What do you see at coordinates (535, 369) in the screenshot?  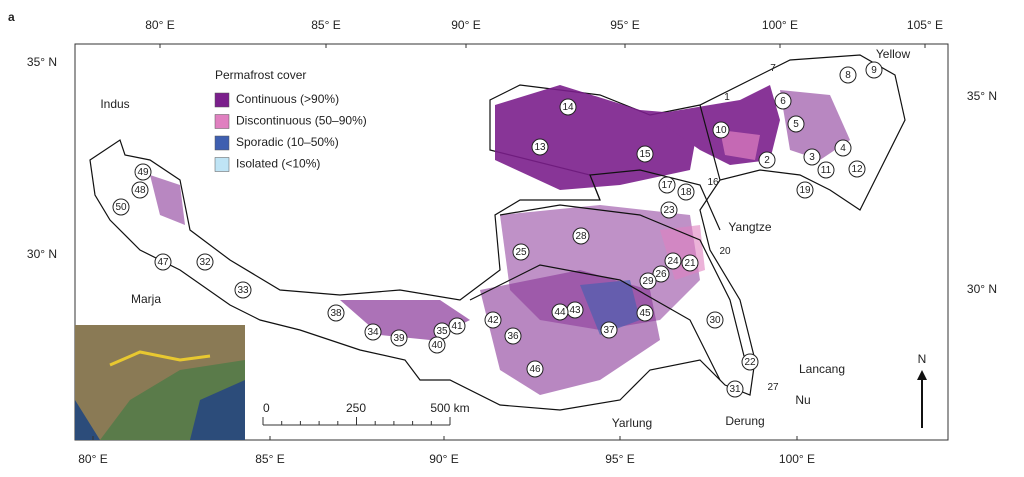 I see `station-label: 46` at bounding box center [535, 369].